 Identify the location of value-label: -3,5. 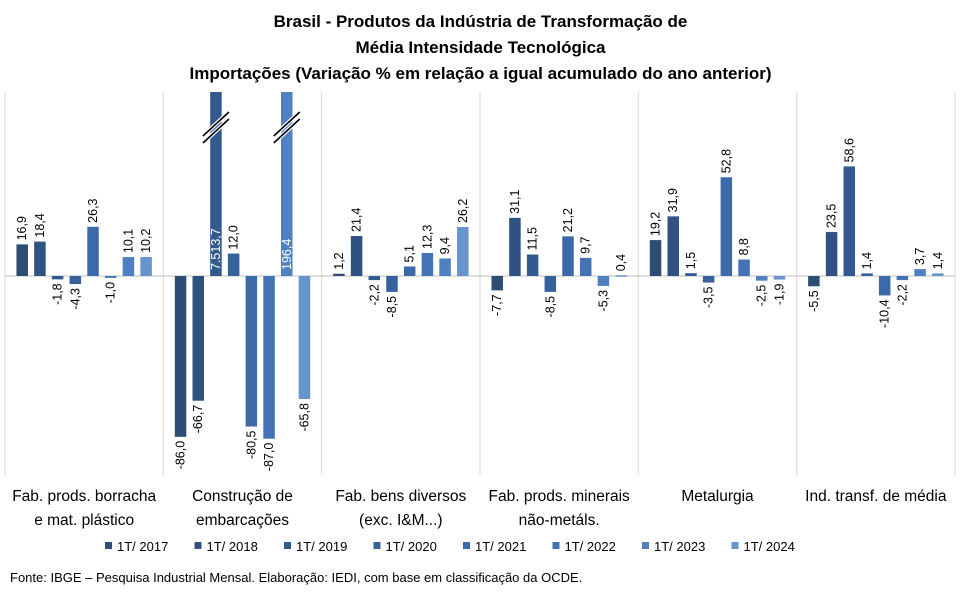
(709, 298).